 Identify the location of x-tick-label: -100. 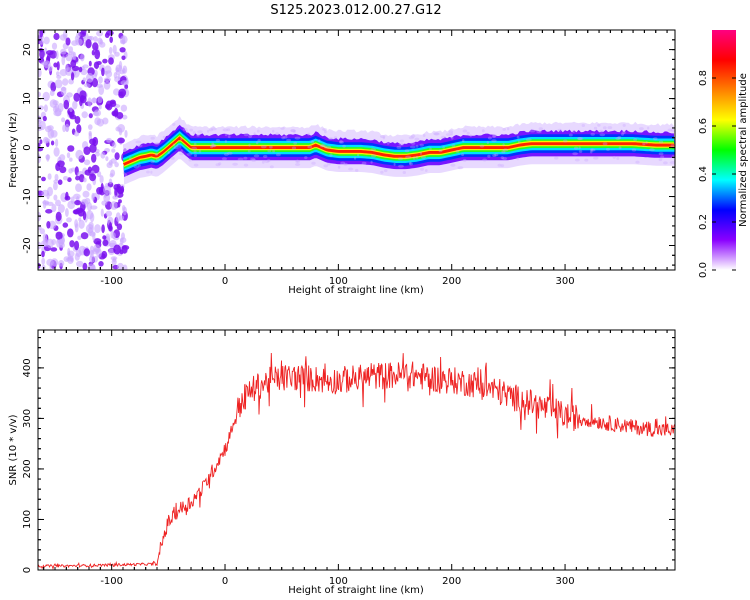
(111, 281).